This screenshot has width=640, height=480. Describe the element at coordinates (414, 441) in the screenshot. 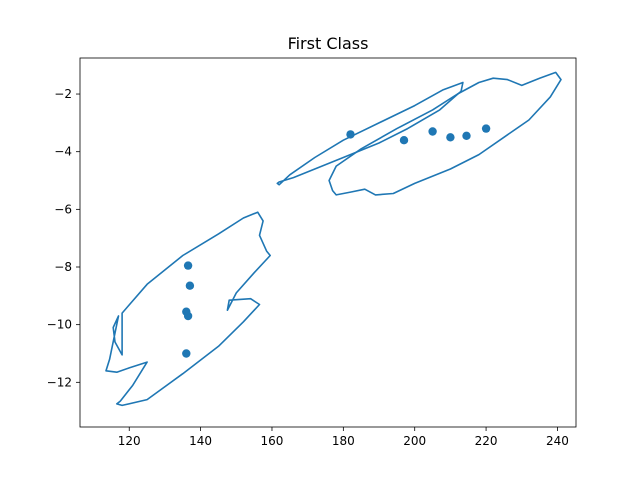

I see `x-tick-label: 200` at that location.